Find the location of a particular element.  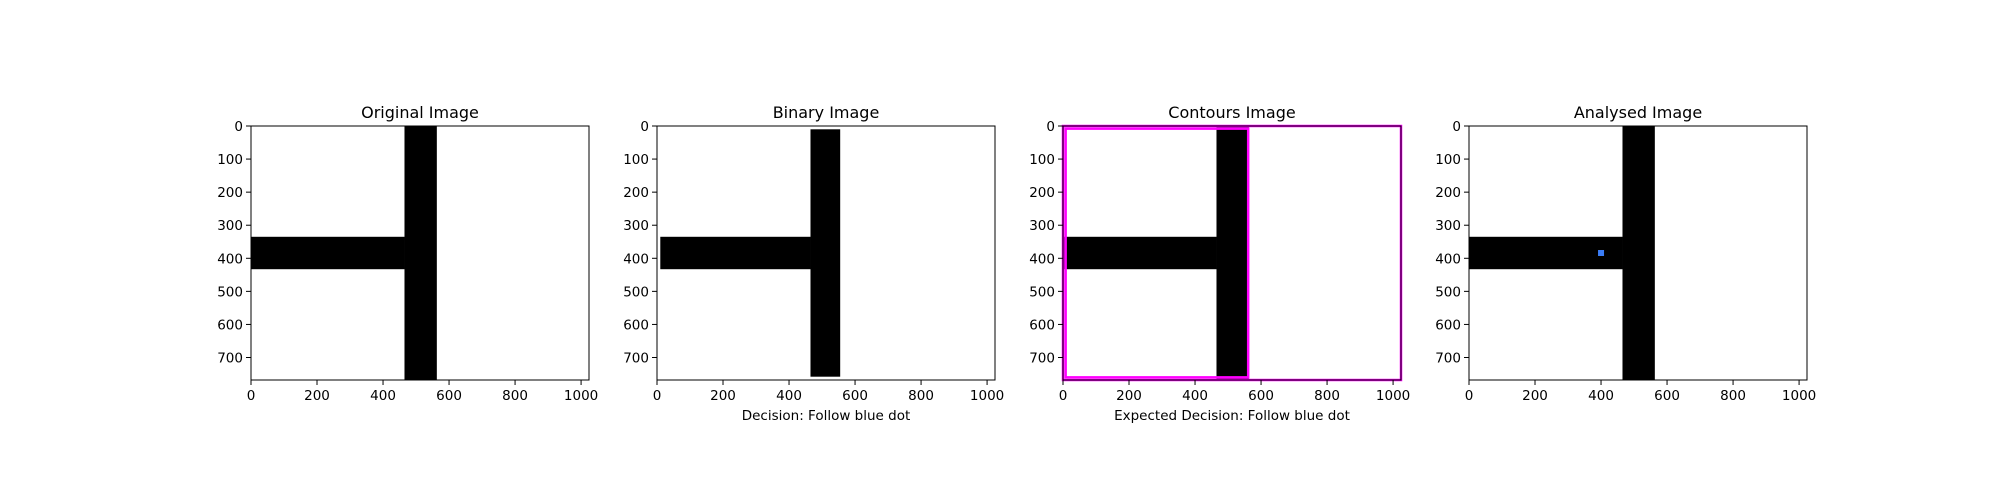

panel-title: Contours Image is located at coordinates (1231, 112).